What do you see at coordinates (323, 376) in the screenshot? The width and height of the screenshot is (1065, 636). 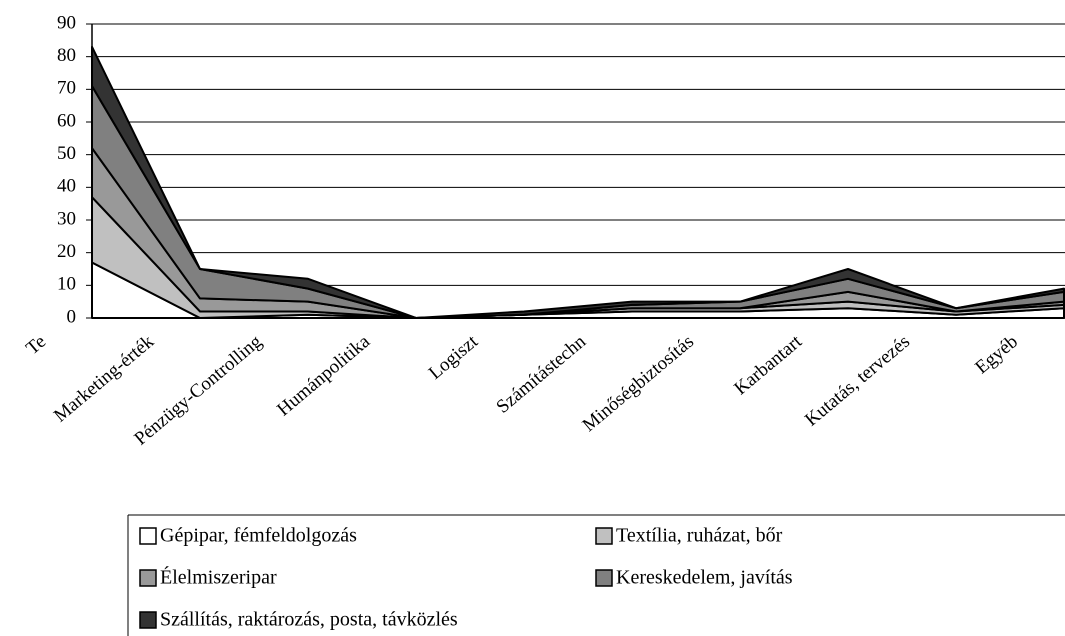 I see `x-tick-label: Humánpolitika` at bounding box center [323, 376].